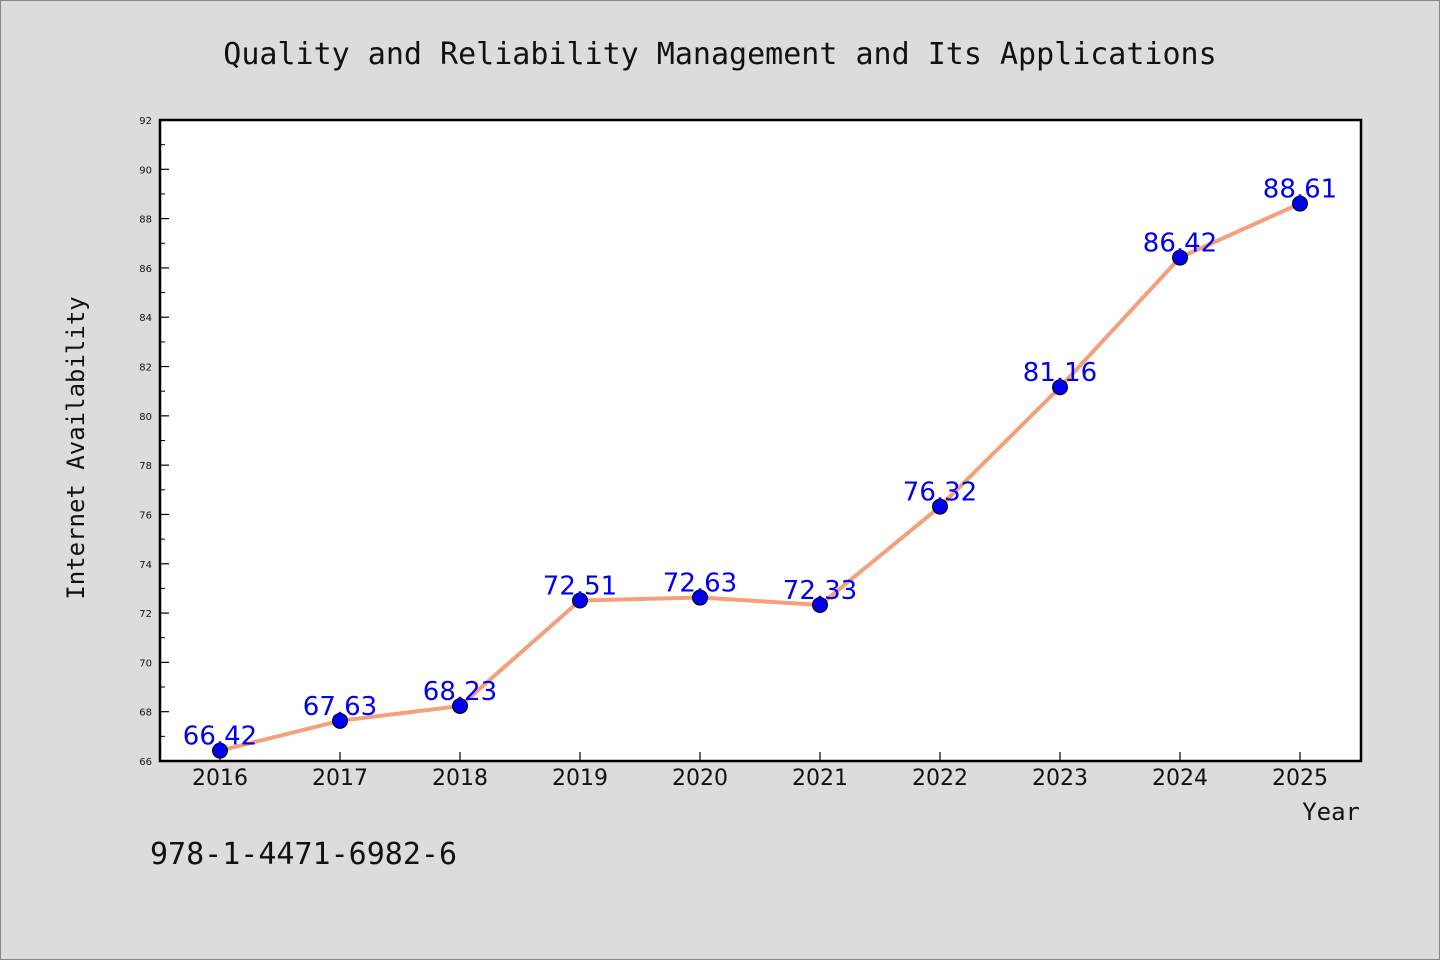  What do you see at coordinates (700, 584) in the screenshot?
I see `data-label: 72.63` at bounding box center [700, 584].